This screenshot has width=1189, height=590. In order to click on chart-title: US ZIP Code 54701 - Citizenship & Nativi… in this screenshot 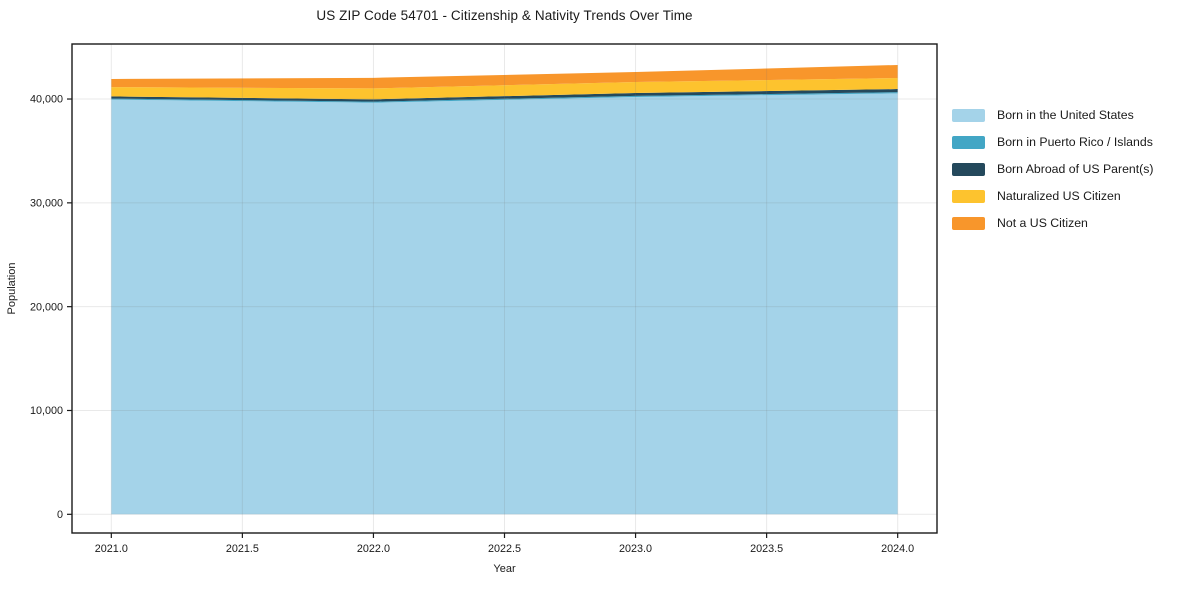, I will do `click(504, 15)`.